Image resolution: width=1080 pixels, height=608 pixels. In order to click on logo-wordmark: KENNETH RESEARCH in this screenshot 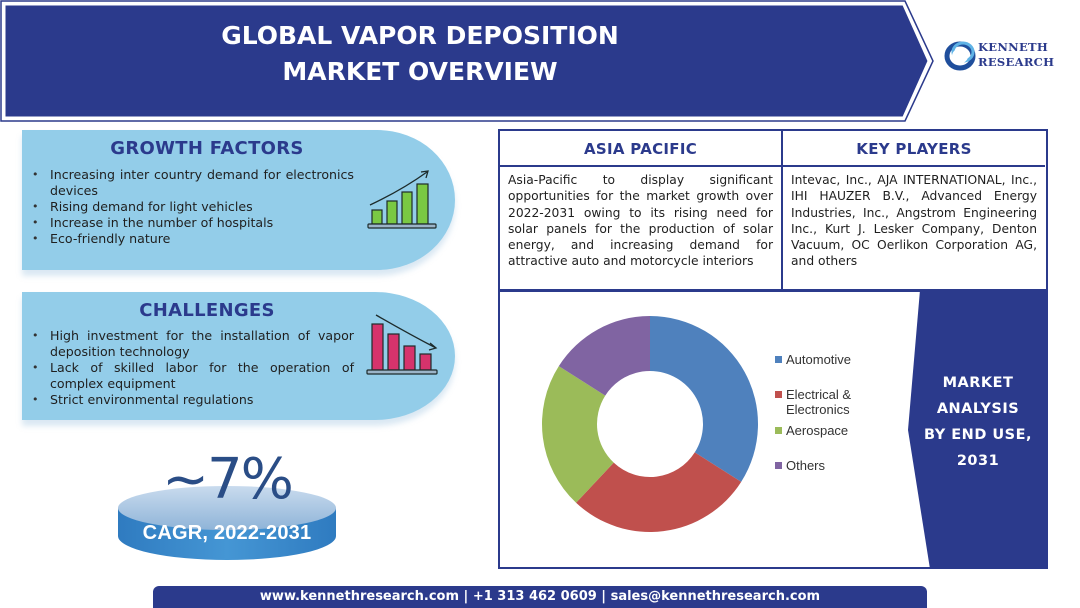, I will do `click(1016, 55)`.